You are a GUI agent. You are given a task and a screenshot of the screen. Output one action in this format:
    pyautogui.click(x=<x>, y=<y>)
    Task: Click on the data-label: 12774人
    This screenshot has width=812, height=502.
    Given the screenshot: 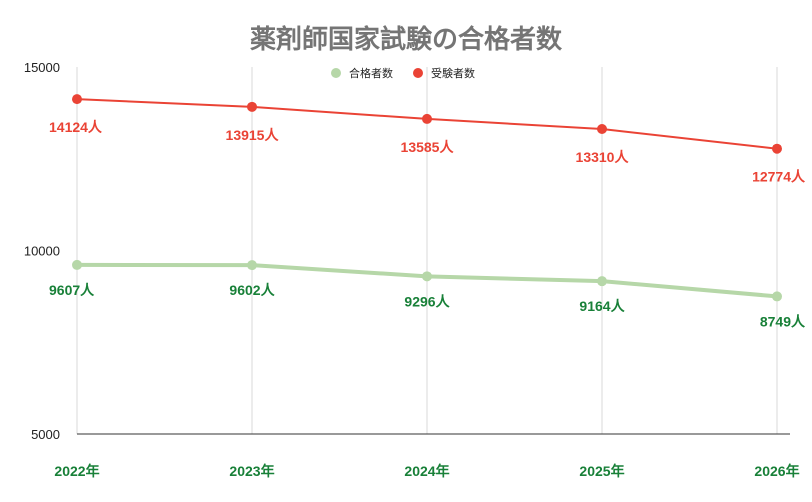 What is the action you would take?
    pyautogui.click(x=779, y=177)
    